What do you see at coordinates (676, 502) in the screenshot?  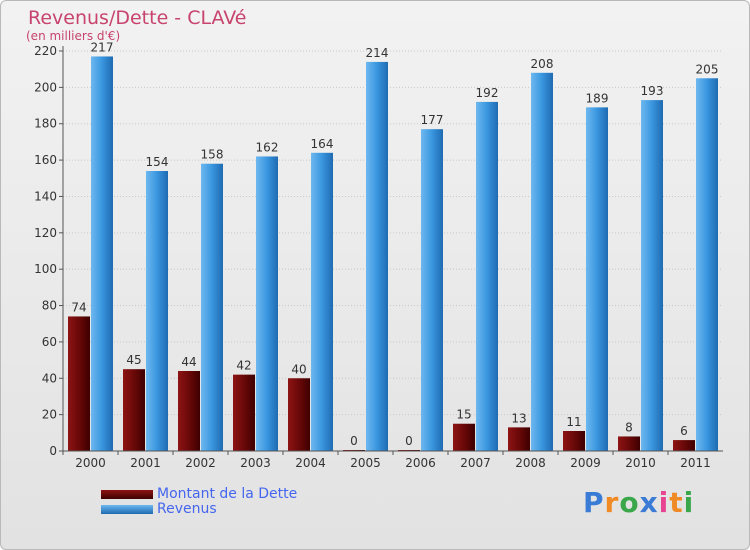 I see `logo-letter: t` at bounding box center [676, 502].